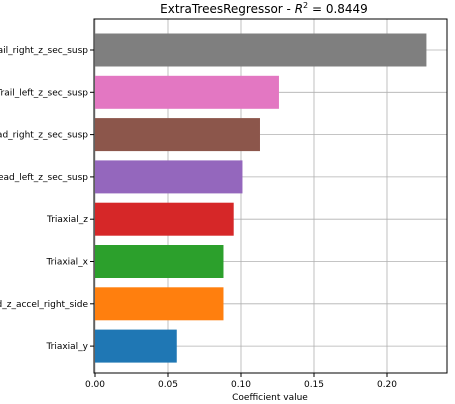 Image resolution: width=455 pixels, height=404 pixels. Describe the element at coordinates (270, 398) in the screenshot. I see `x-axis-label: Coefficient value` at that location.